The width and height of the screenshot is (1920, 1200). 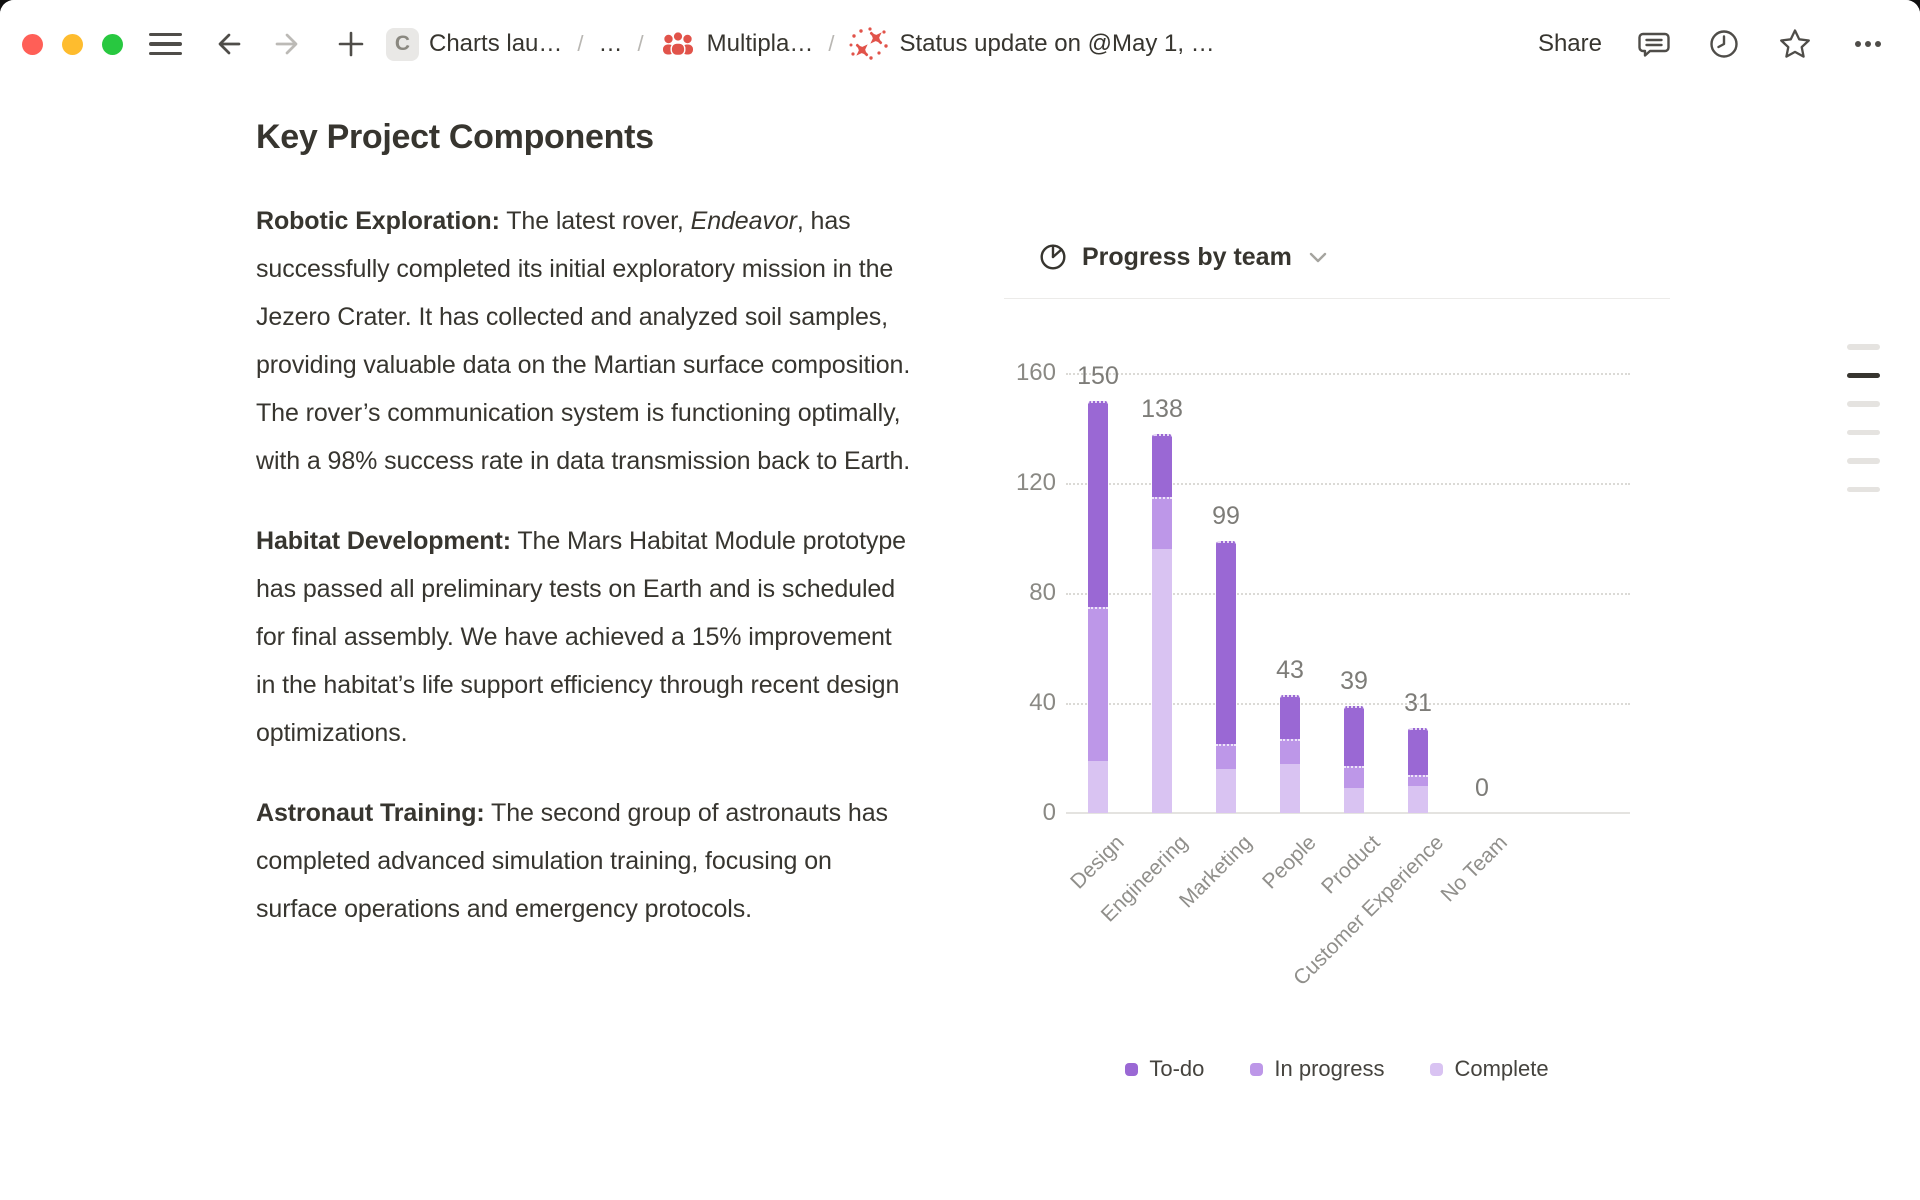 I want to click on favorite-button, so click(x=1795, y=44).